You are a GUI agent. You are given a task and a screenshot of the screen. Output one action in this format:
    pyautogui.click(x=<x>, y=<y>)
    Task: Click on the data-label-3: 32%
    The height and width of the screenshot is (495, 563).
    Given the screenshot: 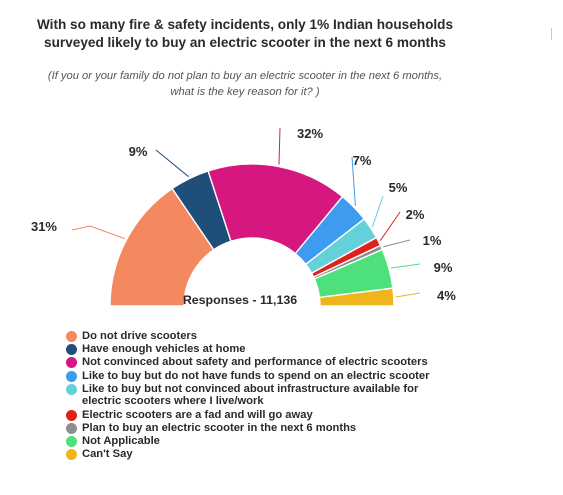 What is the action you would take?
    pyautogui.click(x=310, y=133)
    